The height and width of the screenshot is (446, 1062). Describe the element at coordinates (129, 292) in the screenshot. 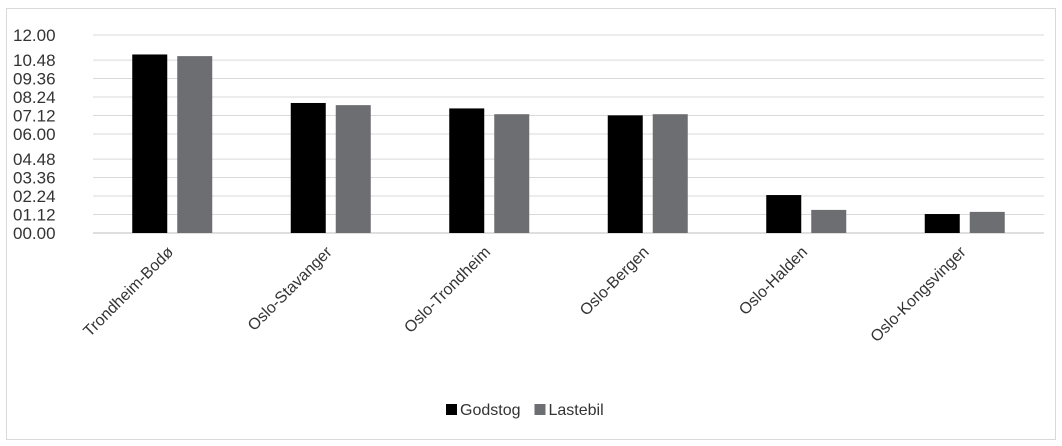

I see `x-tick-label: Trondheim-Bodø` at that location.